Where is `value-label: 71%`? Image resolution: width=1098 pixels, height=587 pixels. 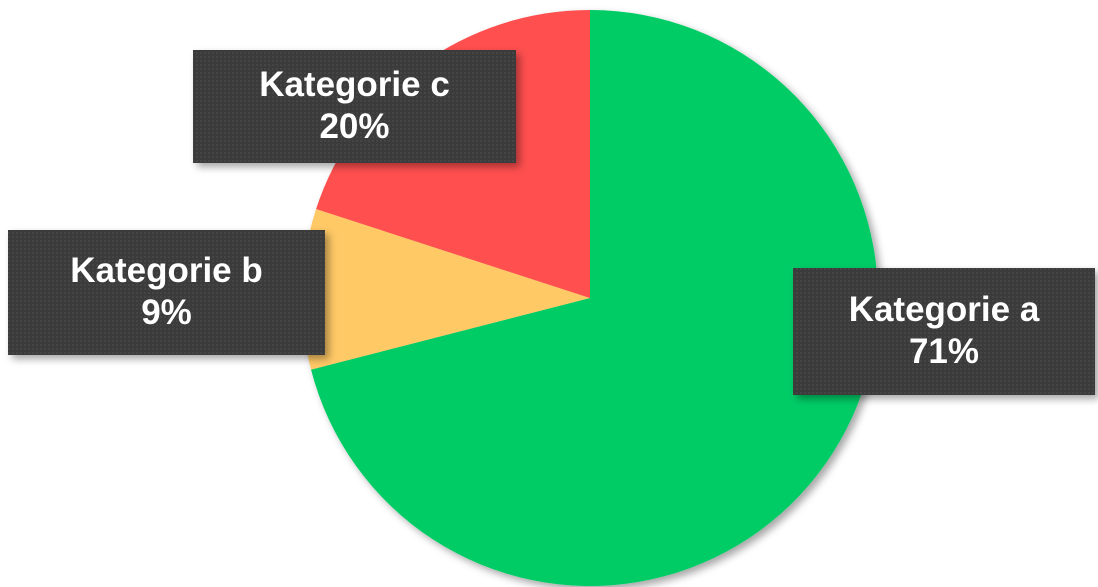
value-label: 71% is located at coordinates (944, 351).